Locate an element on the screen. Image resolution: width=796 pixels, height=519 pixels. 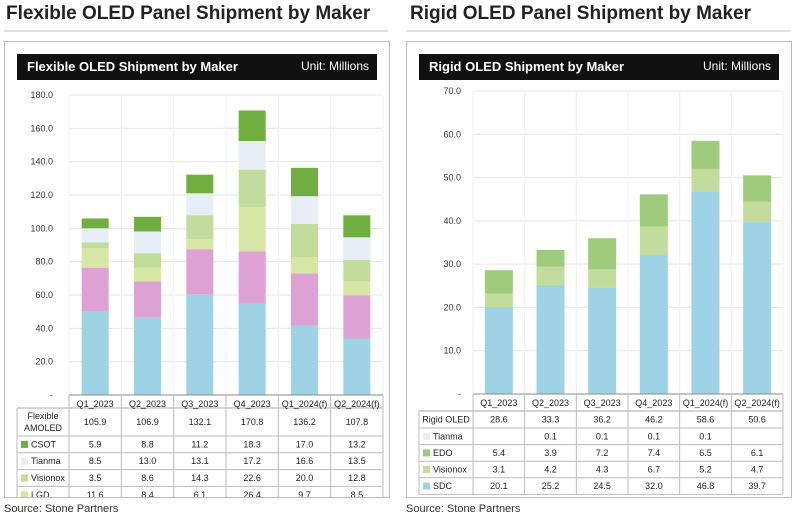
flexible-y-tick-label: 100.0 is located at coordinates (41, 228).